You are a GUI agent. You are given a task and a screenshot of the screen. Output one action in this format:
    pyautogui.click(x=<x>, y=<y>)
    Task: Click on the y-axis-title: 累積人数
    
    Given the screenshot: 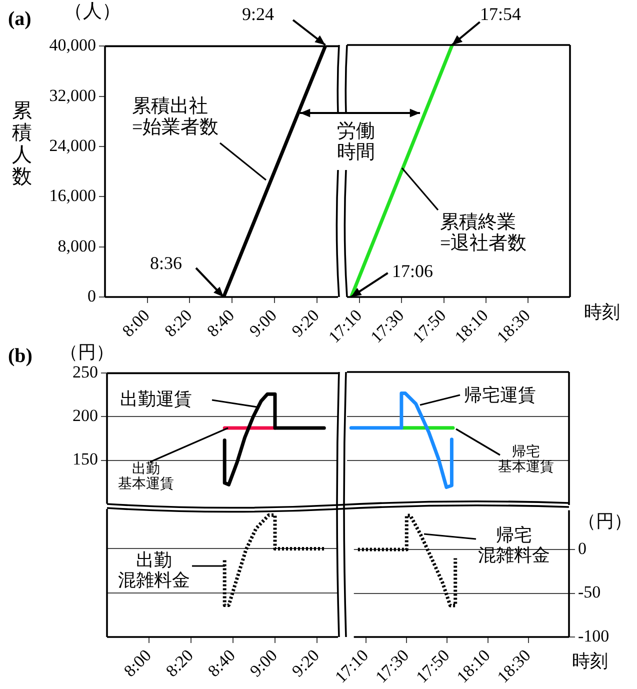 What is the action you would take?
    pyautogui.click(x=22, y=144)
    